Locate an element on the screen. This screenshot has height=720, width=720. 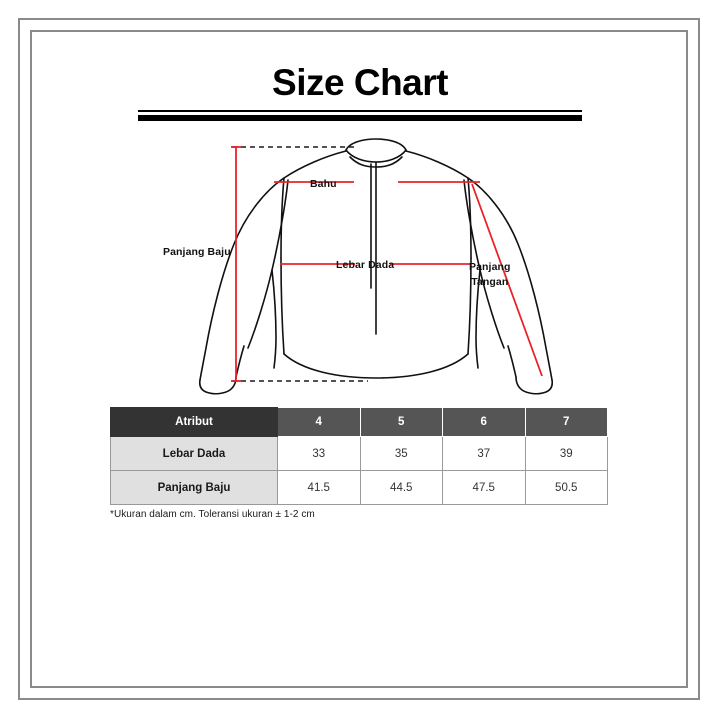
cell-panjang-baju-7: 50.5 is located at coordinates (566, 487).